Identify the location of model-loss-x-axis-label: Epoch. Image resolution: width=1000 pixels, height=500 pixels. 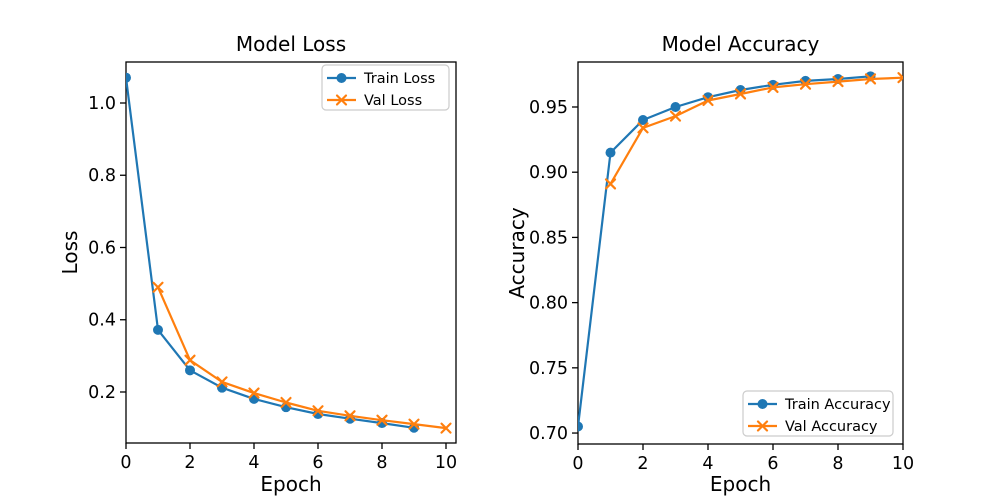
(290, 484).